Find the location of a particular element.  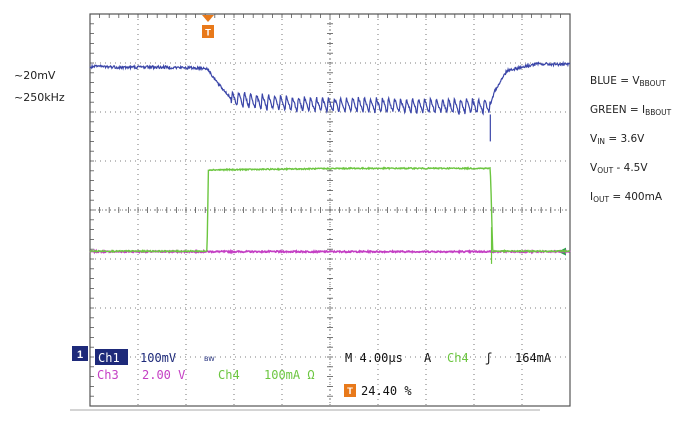

trigger-position-icon-label: T is located at coordinates (350, 391).